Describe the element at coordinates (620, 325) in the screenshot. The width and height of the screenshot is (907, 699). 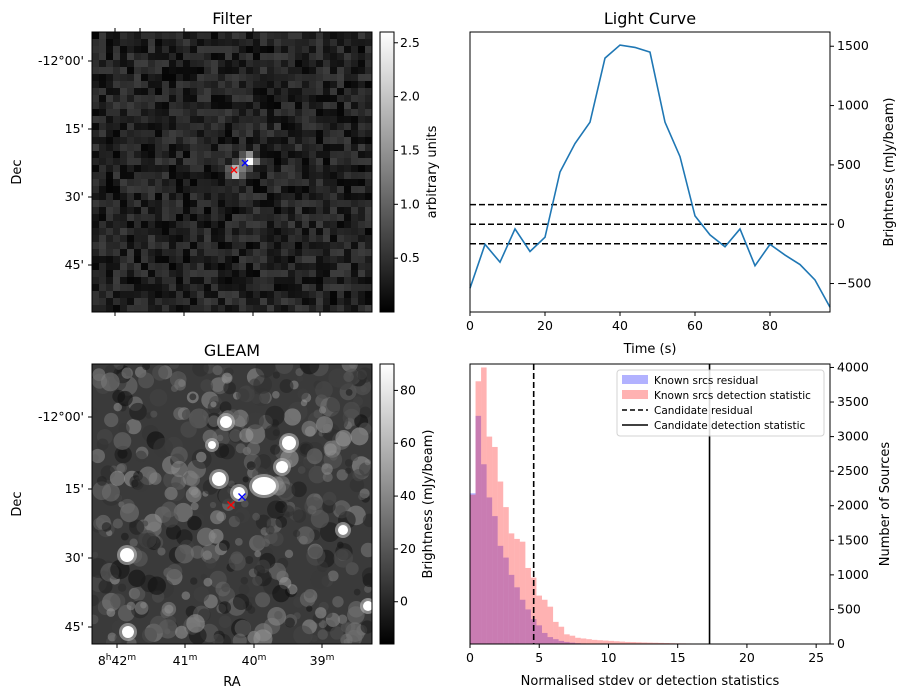
I see `x-tick-label: 40` at that location.